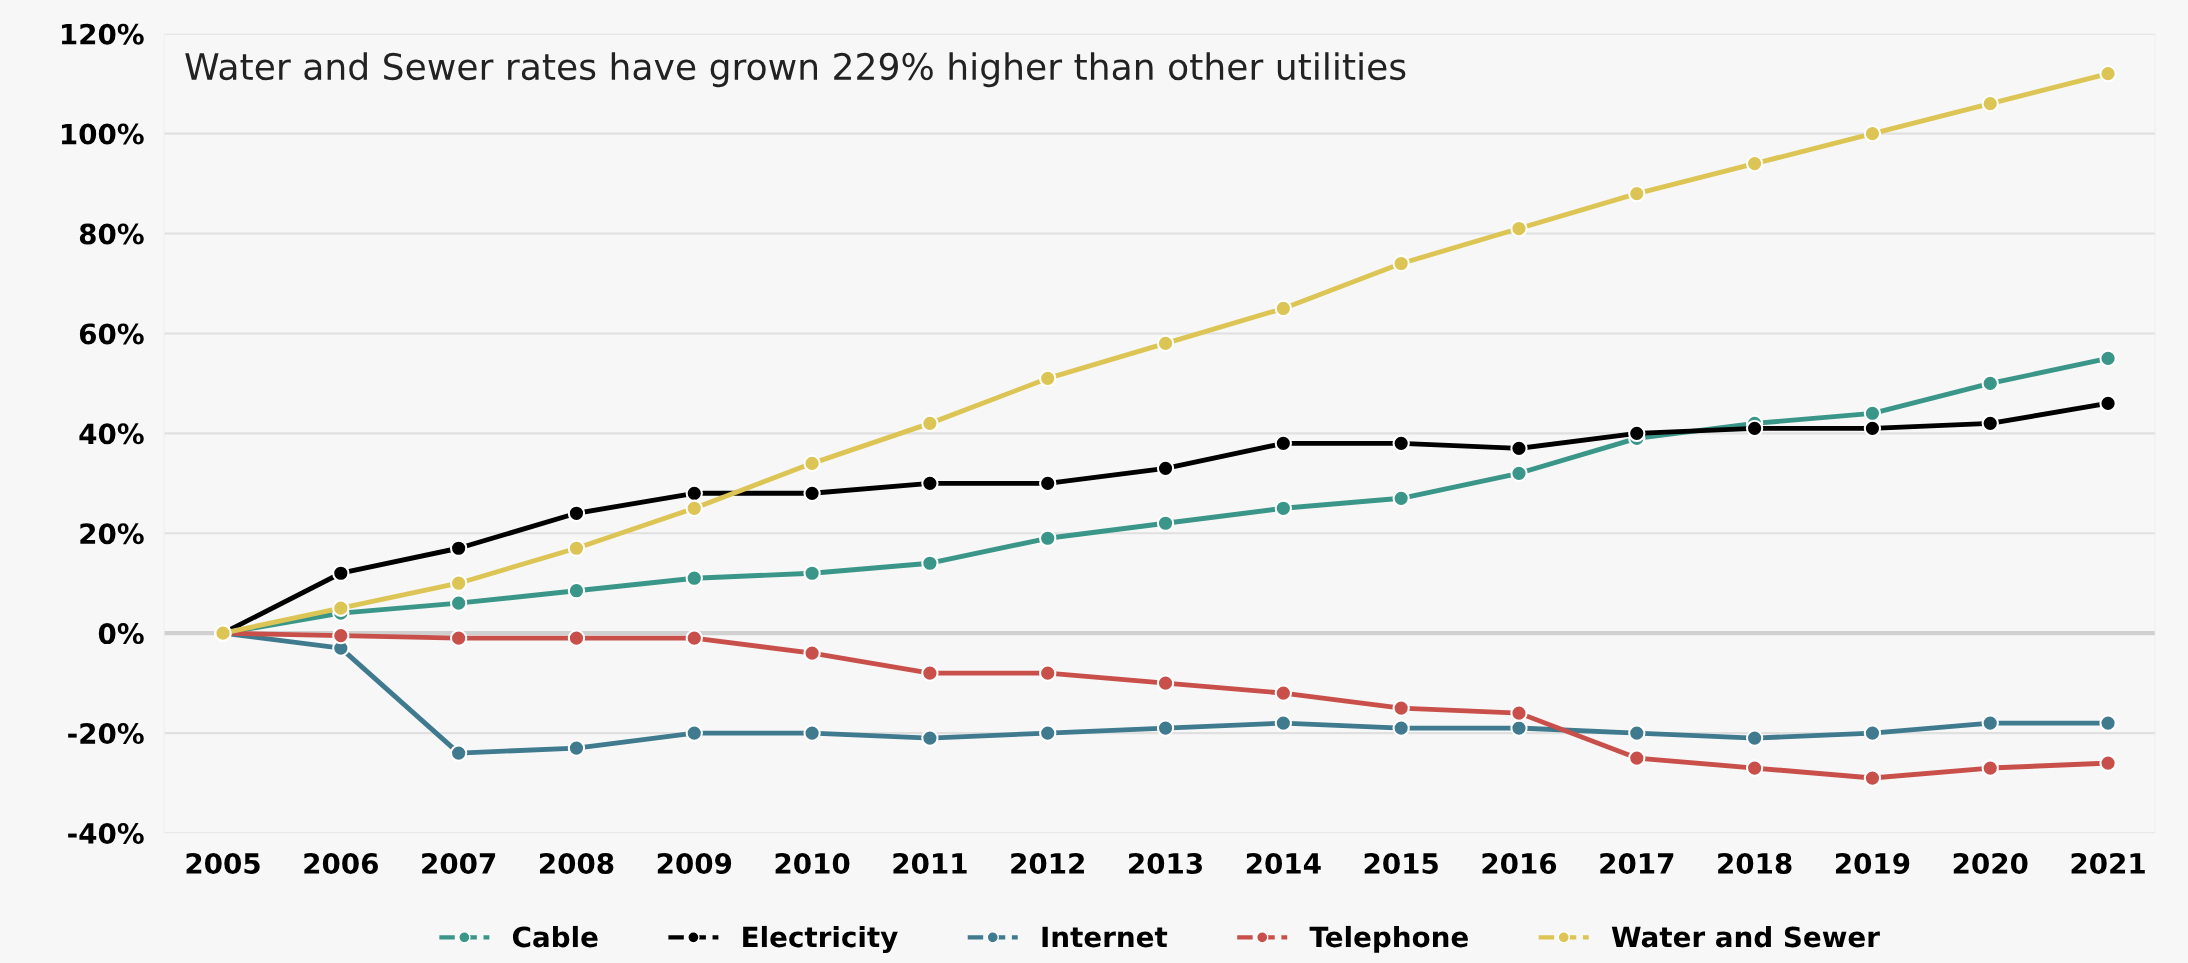  I want to click on x-tick-label: 2011, so click(930, 863).